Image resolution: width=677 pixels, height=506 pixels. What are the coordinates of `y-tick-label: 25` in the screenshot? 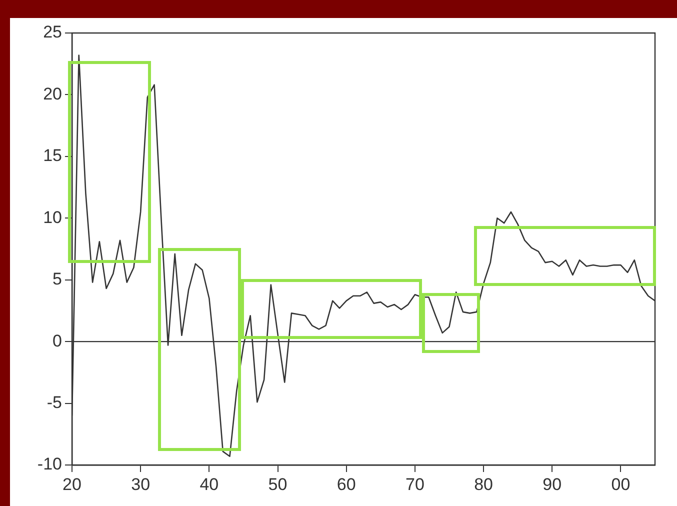 It's located at (52, 32).